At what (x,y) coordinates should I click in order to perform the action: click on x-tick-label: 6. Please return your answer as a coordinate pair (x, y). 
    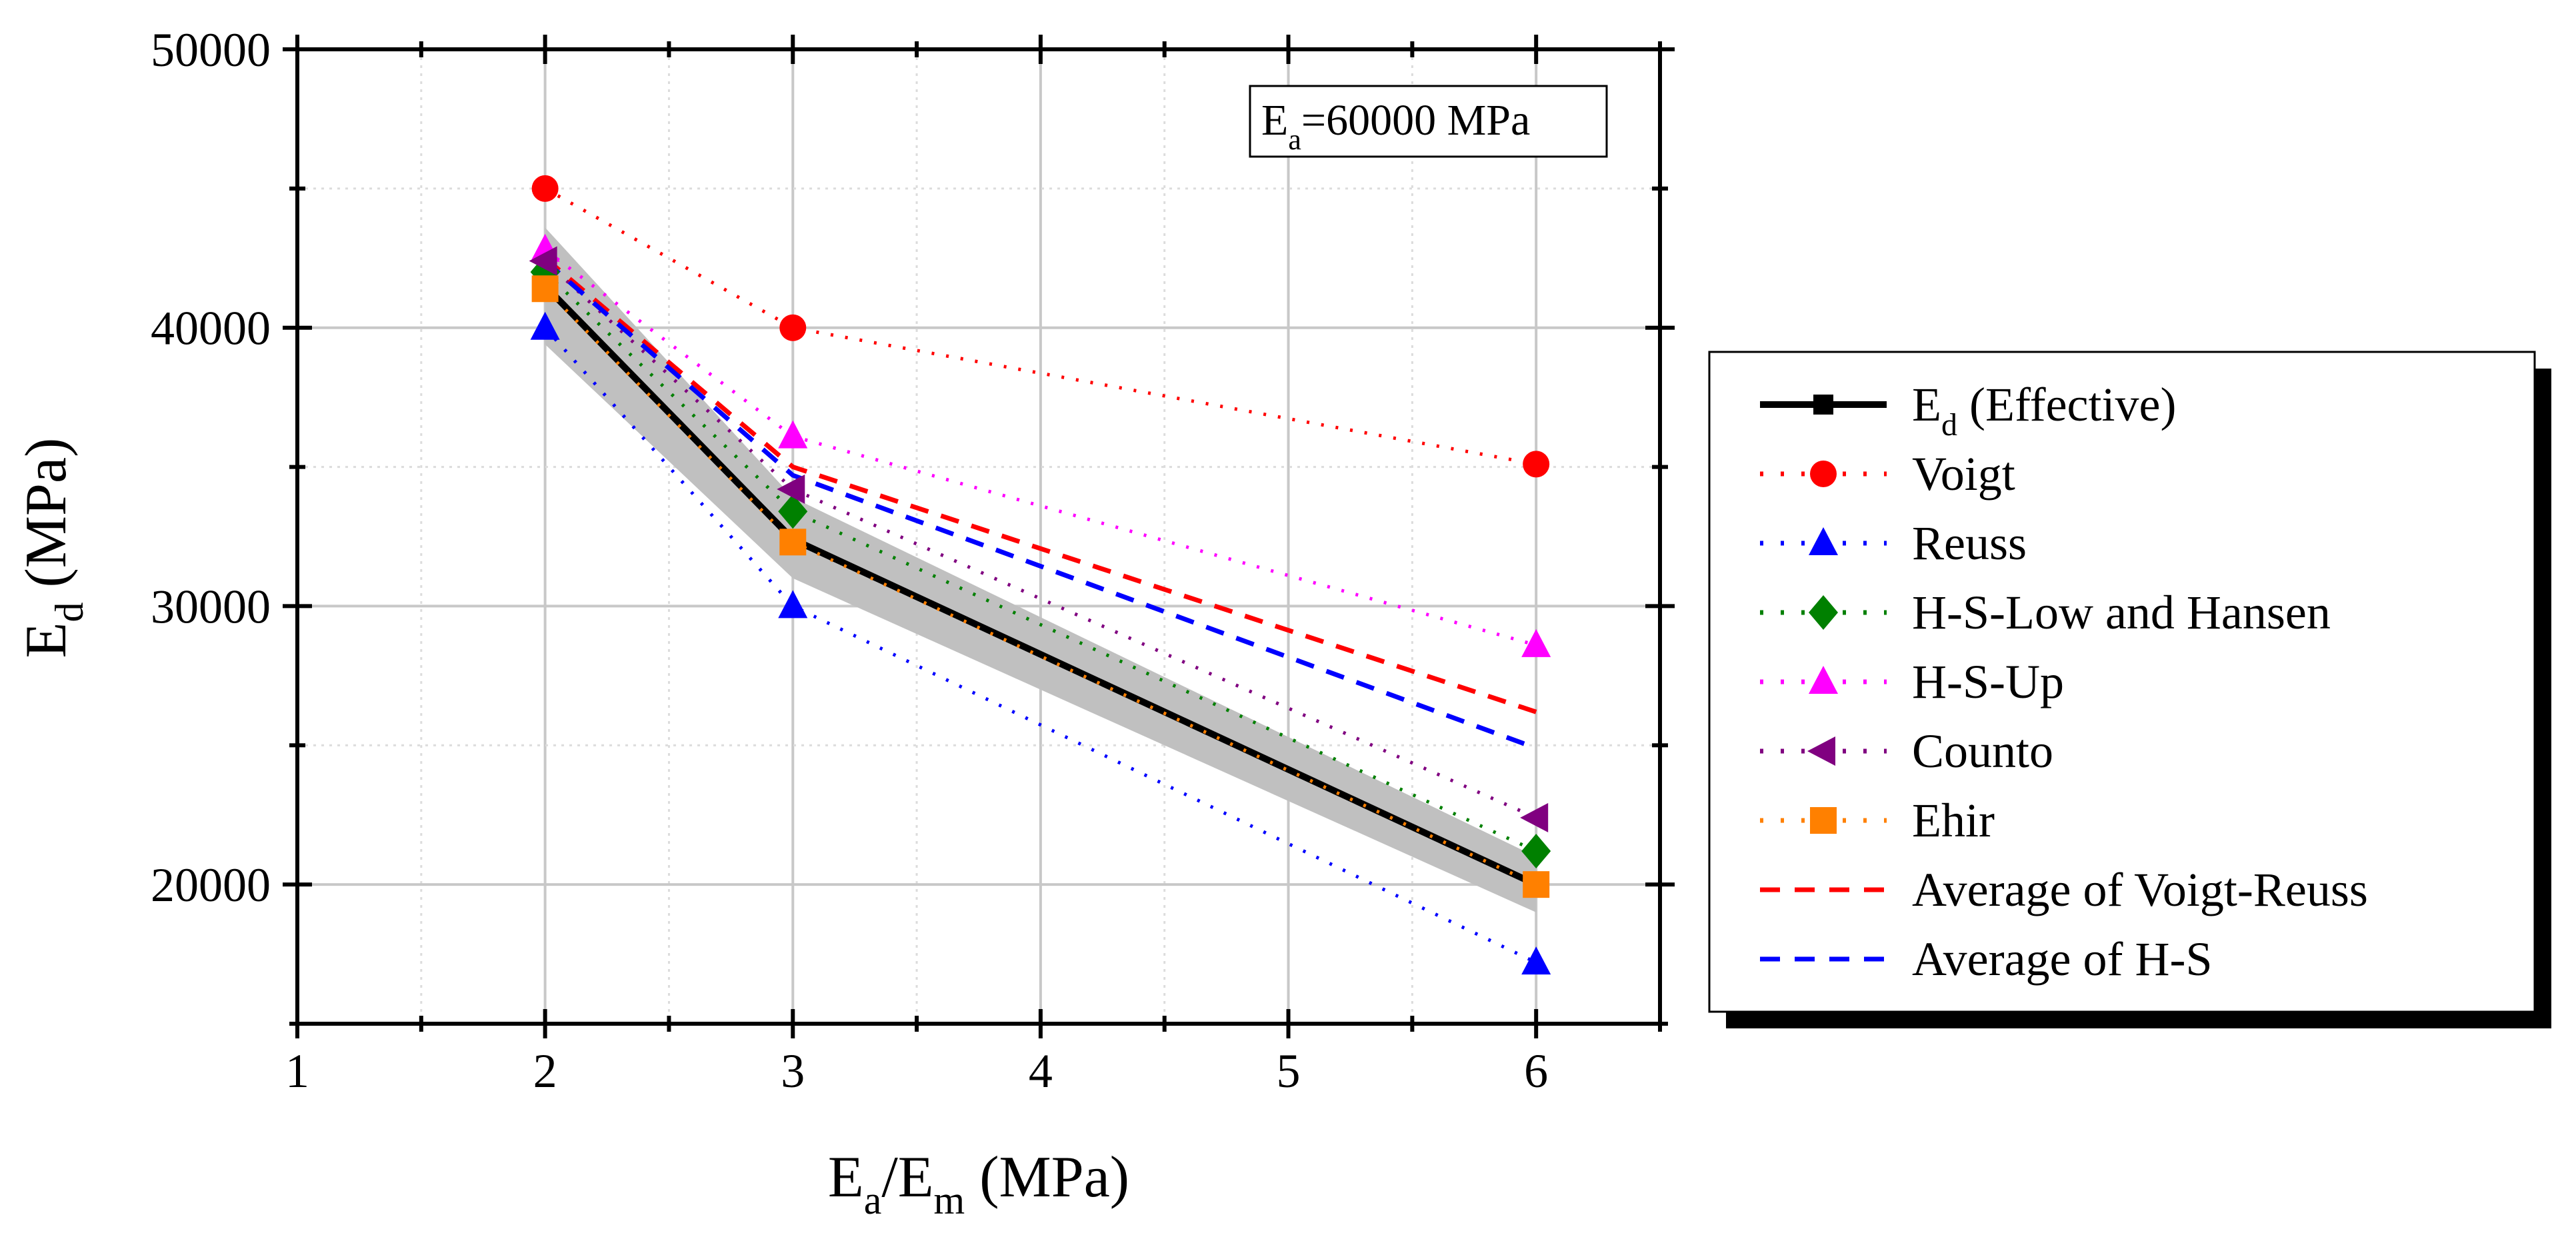
    Looking at the image, I should click on (1536, 1071).